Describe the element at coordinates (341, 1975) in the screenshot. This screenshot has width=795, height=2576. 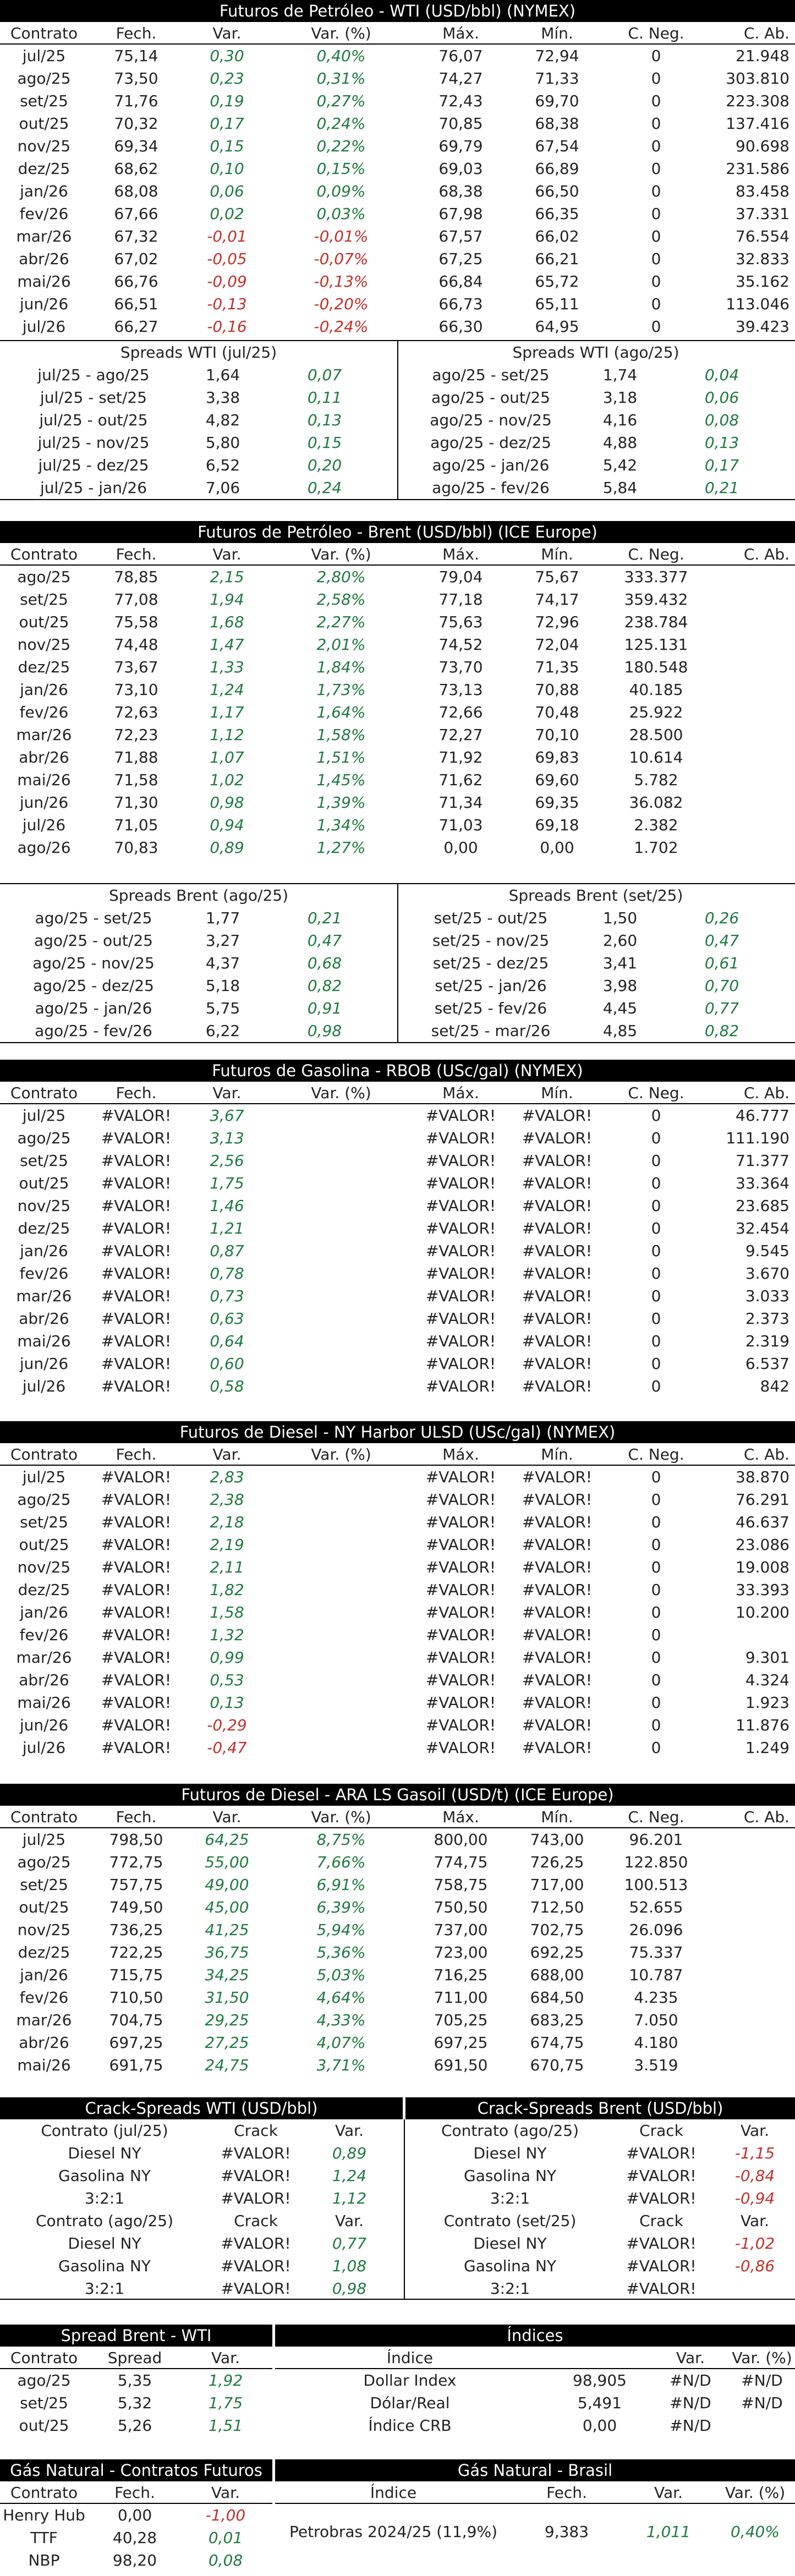
I see `cell: 5,03%` at that location.